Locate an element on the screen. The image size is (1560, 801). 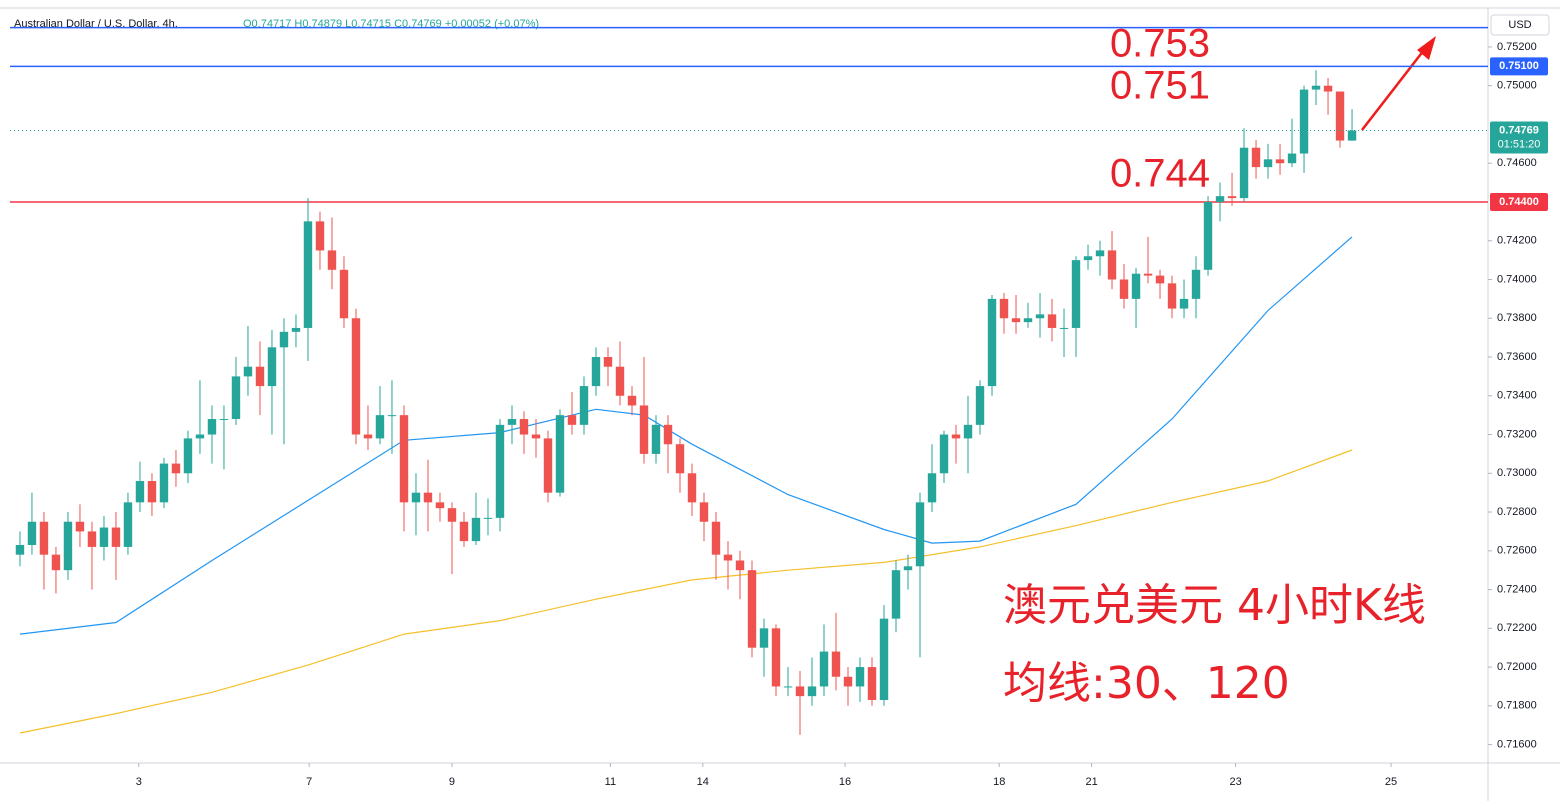
level-label: 0.75100 is located at coordinates (1519, 66).